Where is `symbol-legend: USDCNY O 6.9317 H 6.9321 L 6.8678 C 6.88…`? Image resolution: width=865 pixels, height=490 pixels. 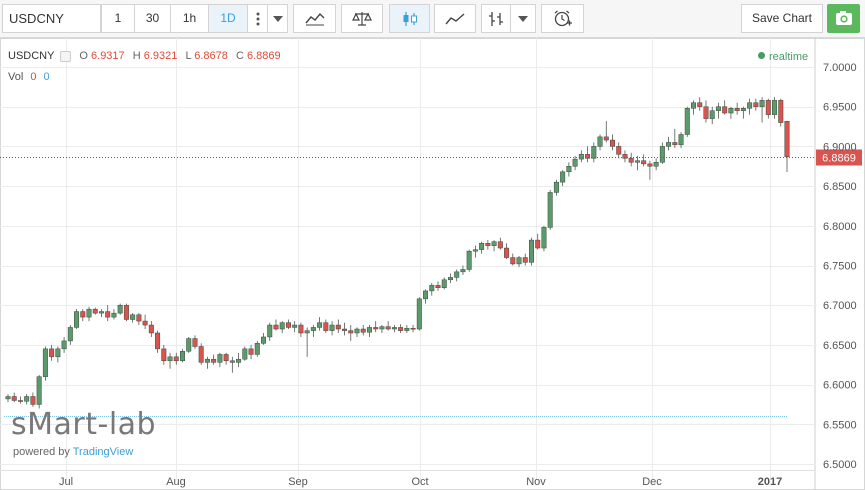 symbol-legend: USDCNY O 6.9317 H 6.9321 L 6.8678 C 6.88… is located at coordinates (144, 56).